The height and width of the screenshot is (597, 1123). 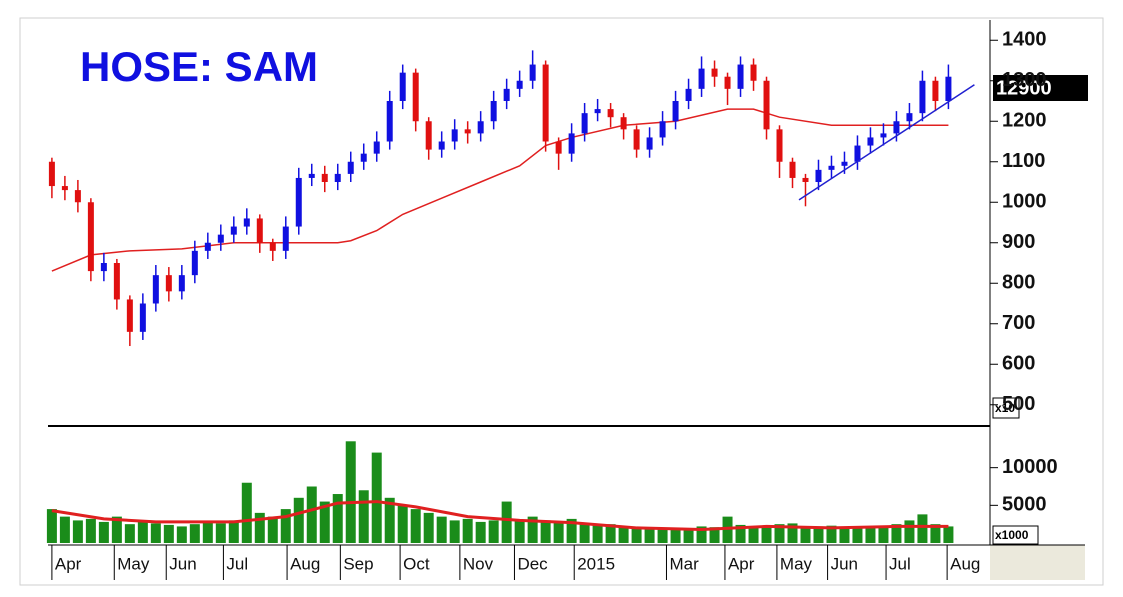 What do you see at coordinates (1005, 408) in the screenshot?
I see `price-multiplier: x10` at bounding box center [1005, 408].